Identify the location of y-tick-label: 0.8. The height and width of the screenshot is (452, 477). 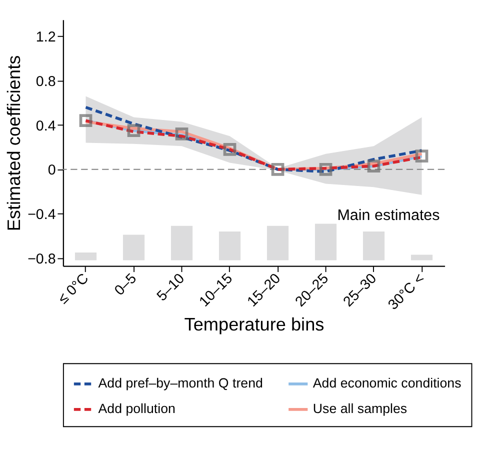
(46, 82).